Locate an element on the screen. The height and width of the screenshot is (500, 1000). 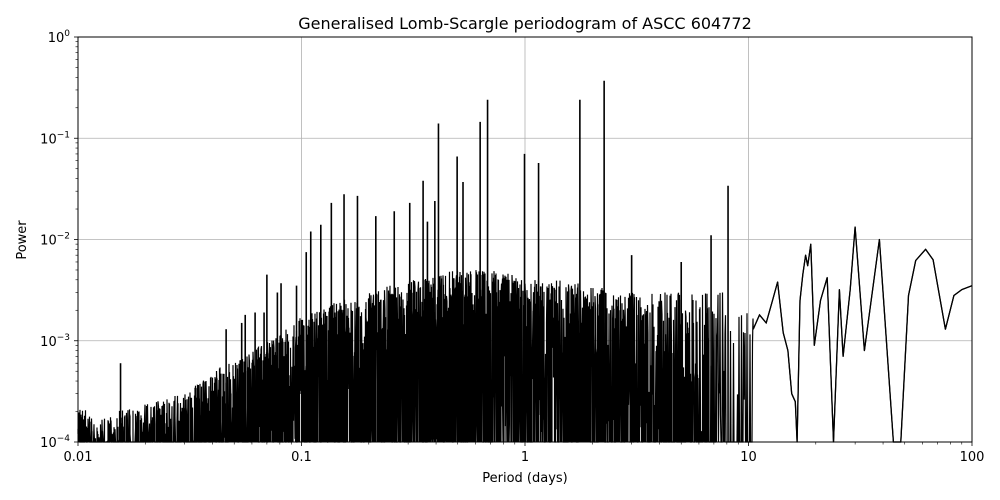
y-axis-label: Power is located at coordinates (22, 240).